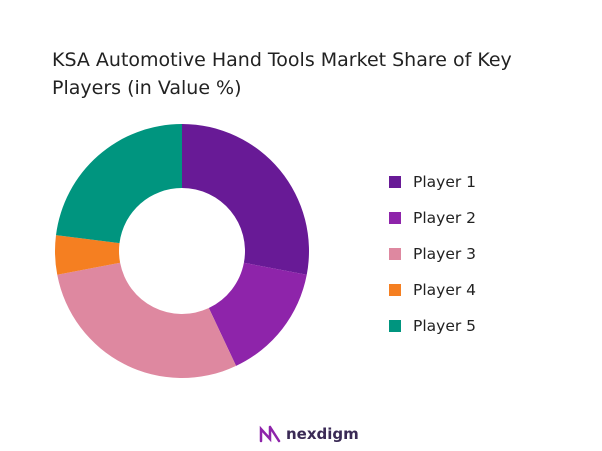  I want to click on logo-text: nexdigm, so click(322, 434).